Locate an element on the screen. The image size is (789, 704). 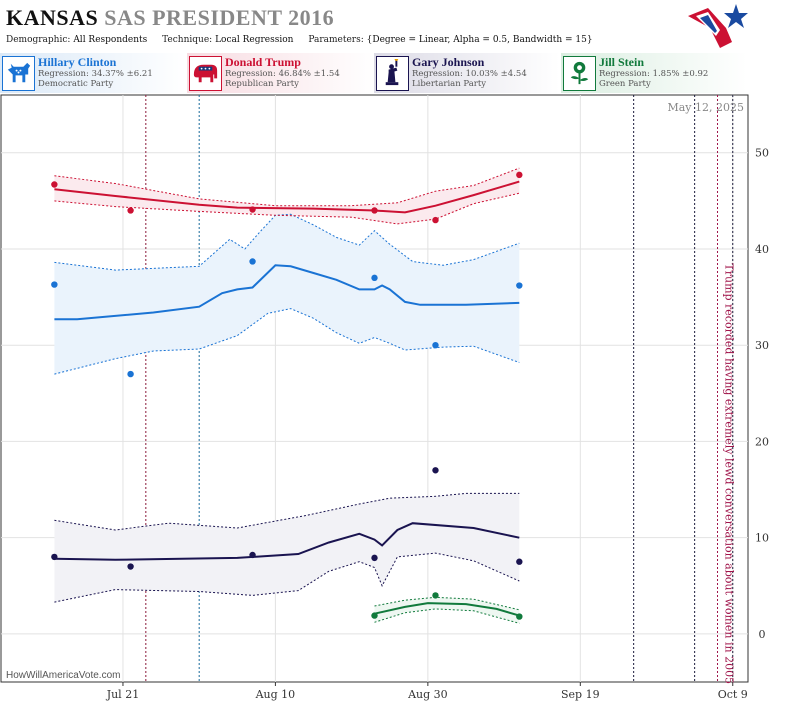
candidate-name: Jill Stein is located at coordinates (622, 62).